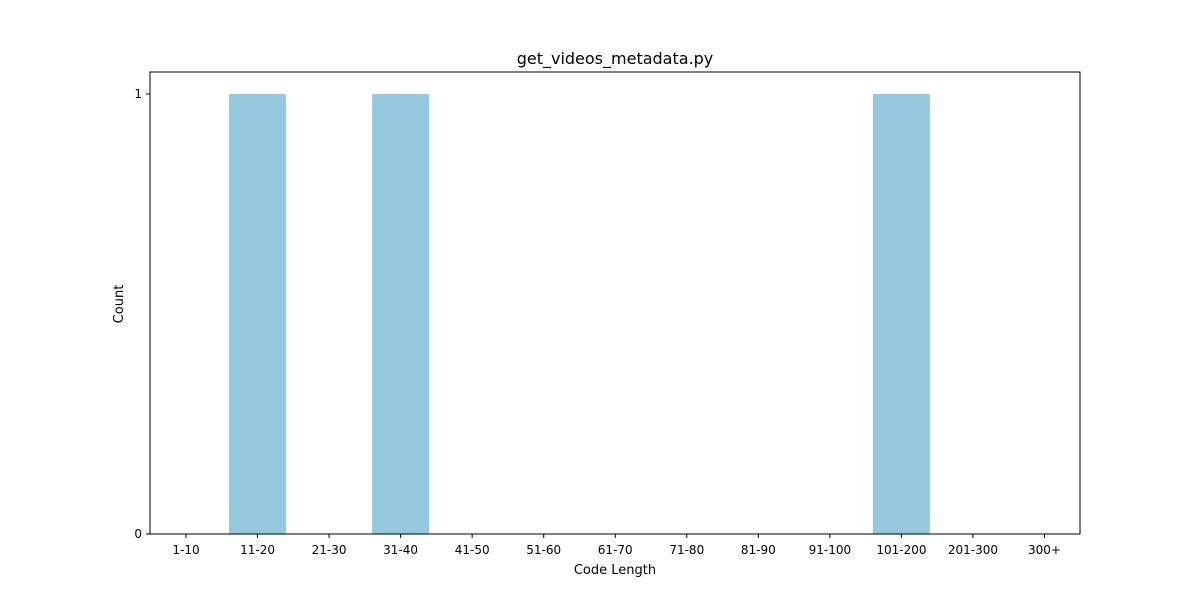  What do you see at coordinates (758, 550) in the screenshot?
I see `x-tick-label: 81-90` at bounding box center [758, 550].